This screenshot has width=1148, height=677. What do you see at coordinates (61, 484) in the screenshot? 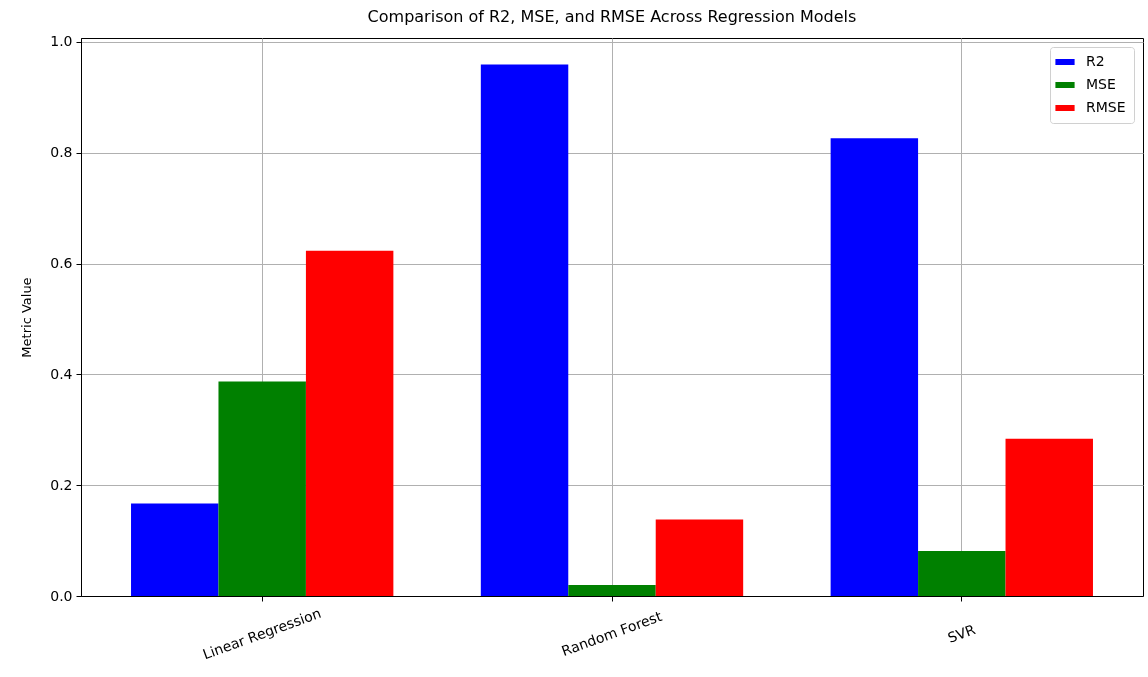
I see `y-tick-label: 0.2` at bounding box center [61, 484].